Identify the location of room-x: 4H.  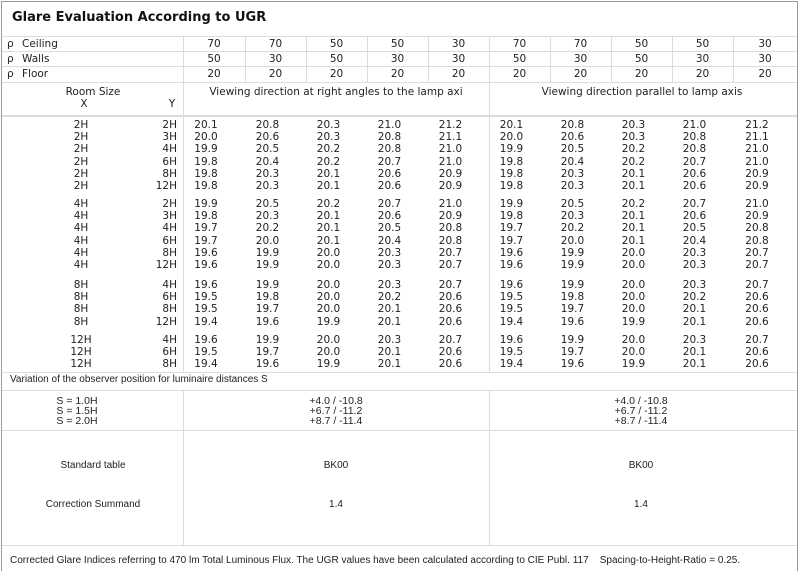
(81, 204).